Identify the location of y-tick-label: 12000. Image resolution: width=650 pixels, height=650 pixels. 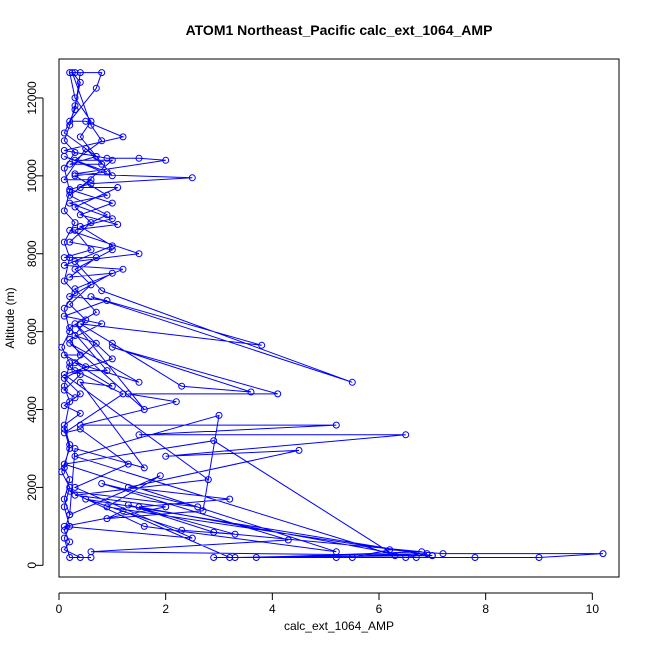
(32, 98).